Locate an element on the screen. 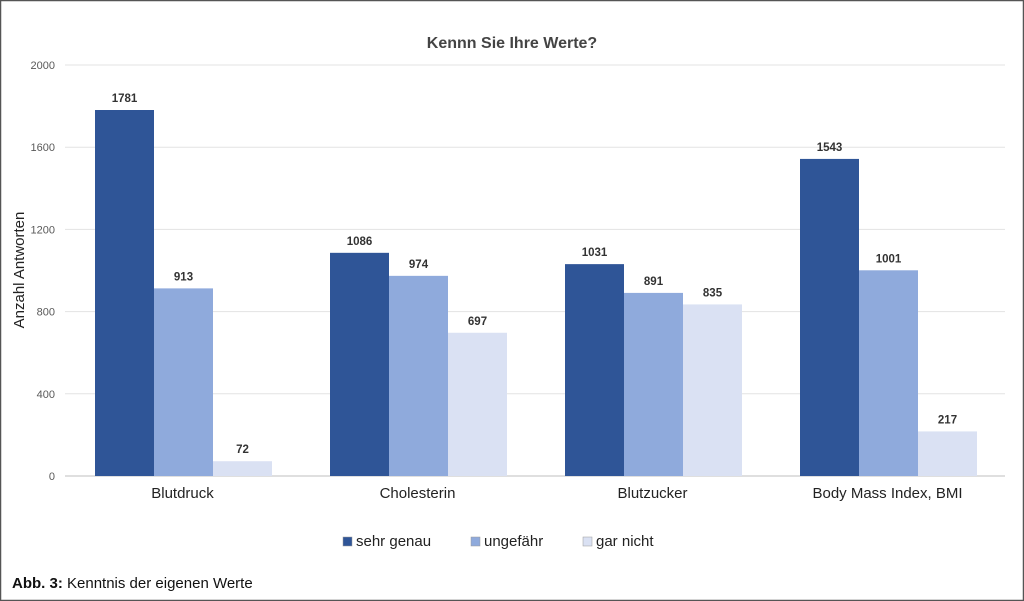 The width and height of the screenshot is (1024, 601). x-tick-label: Blutdruck is located at coordinates (182, 493).